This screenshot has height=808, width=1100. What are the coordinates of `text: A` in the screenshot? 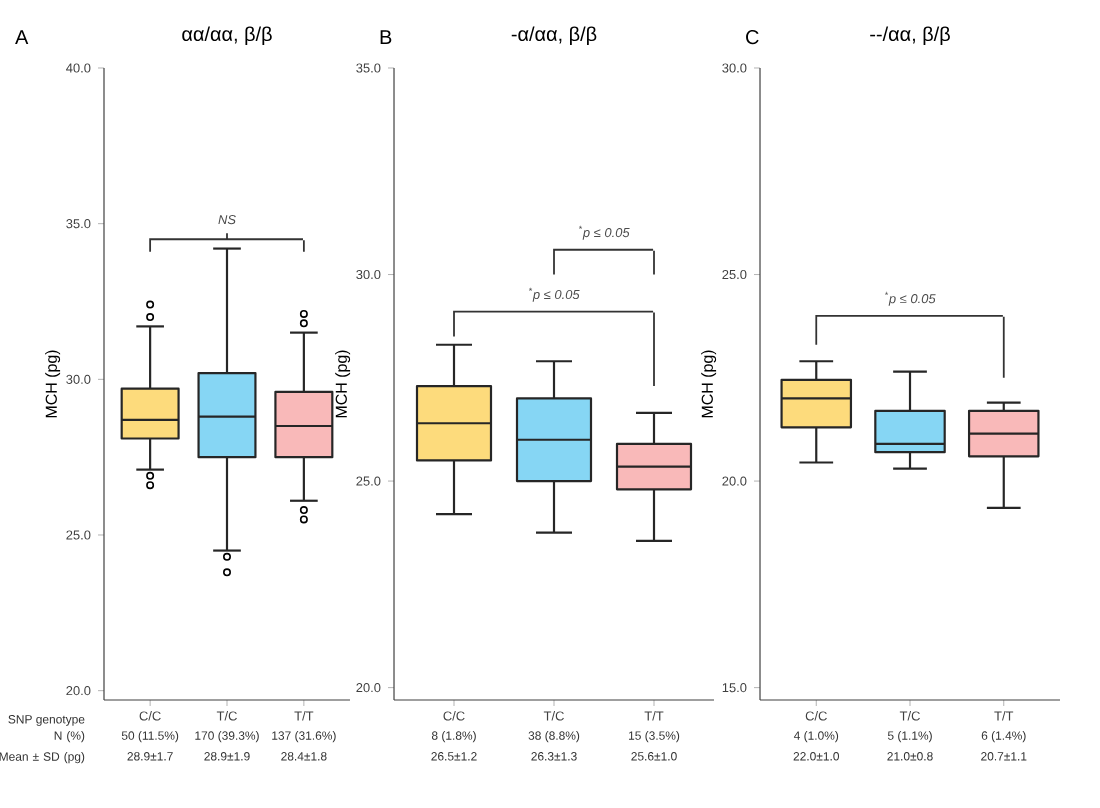 It's located at (22, 37).